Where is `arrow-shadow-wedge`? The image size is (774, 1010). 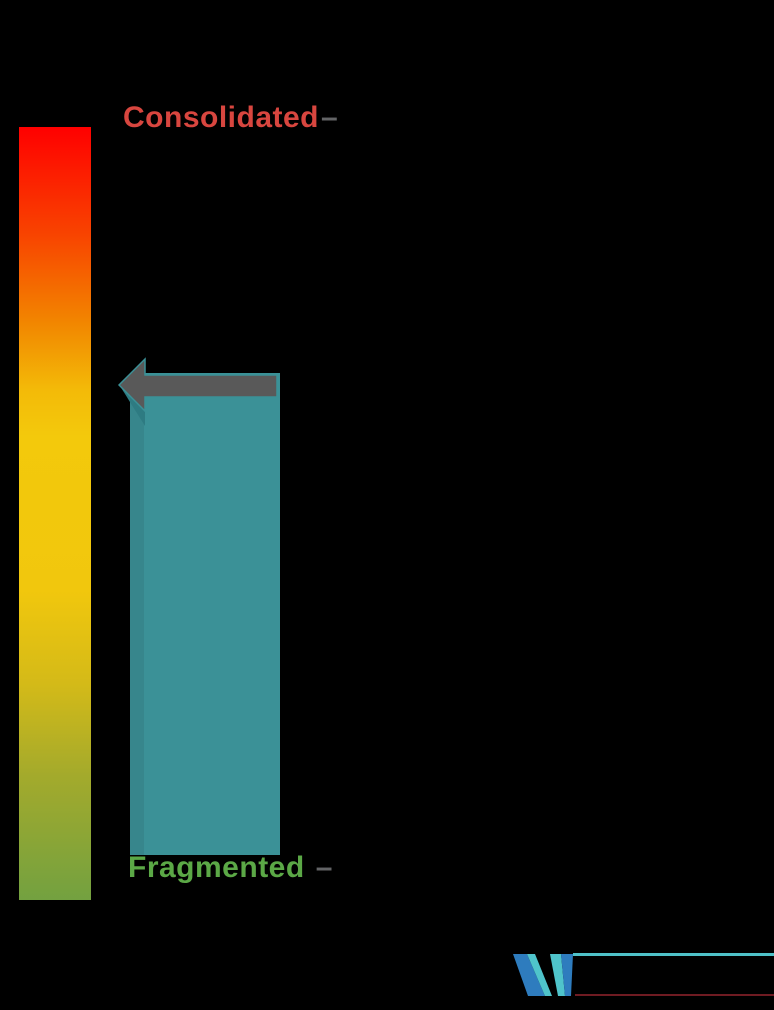 arrow-shadow-wedge is located at coordinates (132, 406).